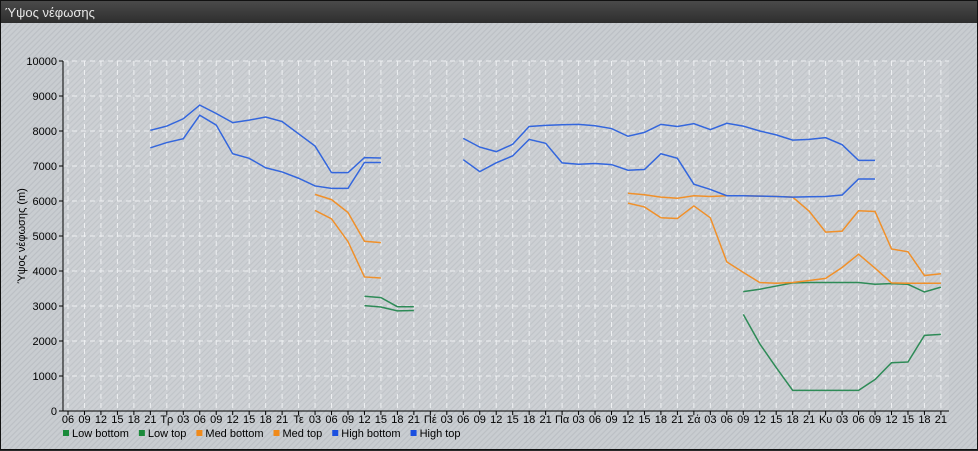  What do you see at coordinates (45, 272) in the screenshot?
I see `y-tick-label: 4000` at bounding box center [45, 272].